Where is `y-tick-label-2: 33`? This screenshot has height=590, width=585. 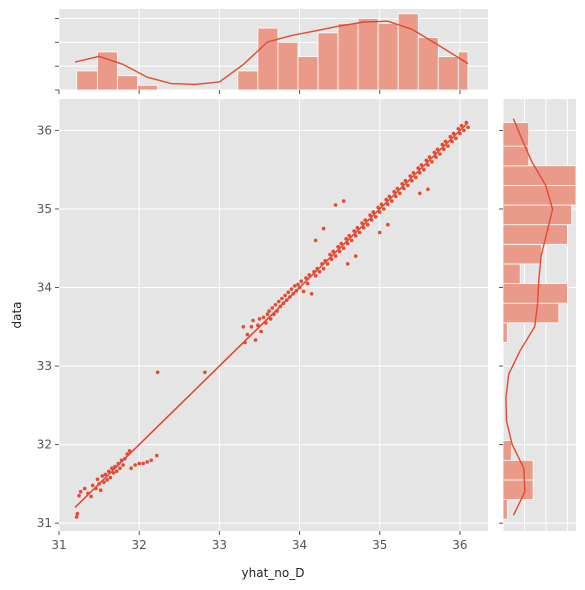
y-tick-label-2: 33 is located at coordinates (44, 366).